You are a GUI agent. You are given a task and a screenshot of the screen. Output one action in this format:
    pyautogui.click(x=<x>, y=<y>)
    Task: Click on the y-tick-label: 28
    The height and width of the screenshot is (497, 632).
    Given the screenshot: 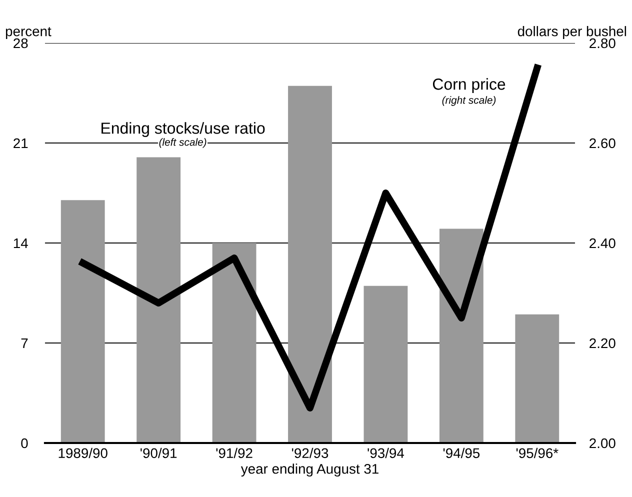 What is the action you would take?
    pyautogui.click(x=21, y=43)
    